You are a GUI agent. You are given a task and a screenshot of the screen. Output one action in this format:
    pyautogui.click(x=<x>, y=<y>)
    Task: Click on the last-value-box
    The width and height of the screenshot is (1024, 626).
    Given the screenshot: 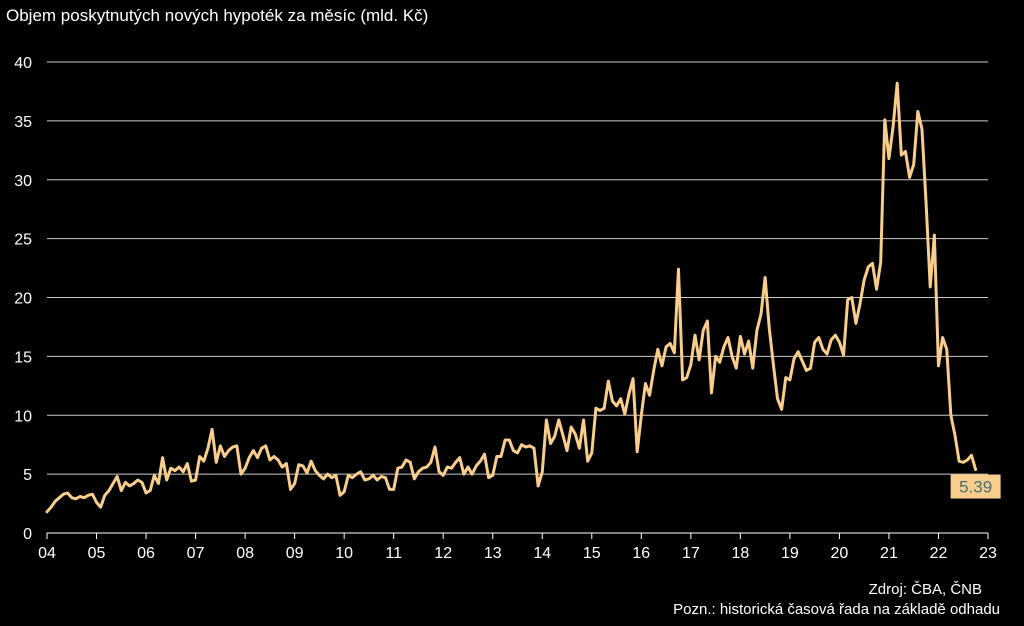 What is the action you would take?
    pyautogui.click(x=975, y=486)
    